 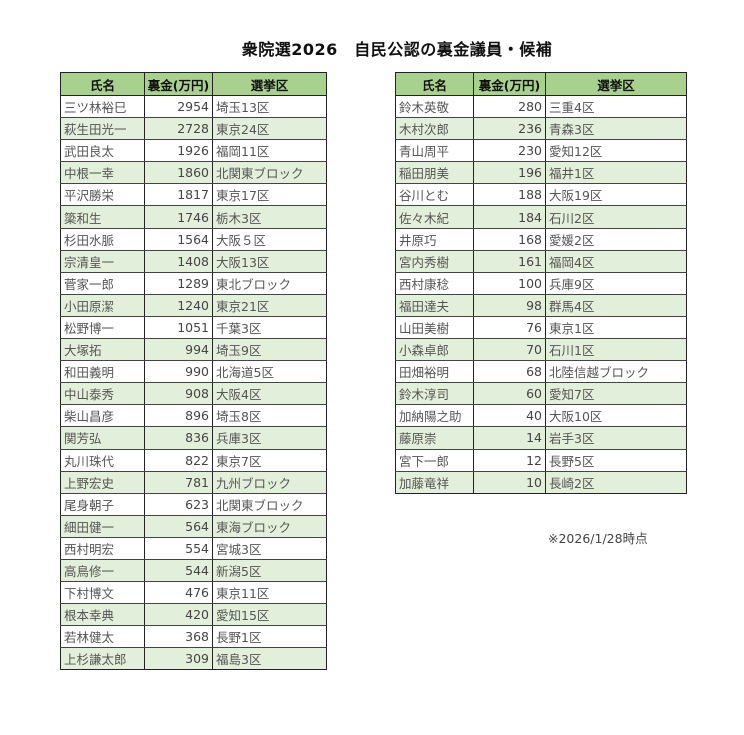 What do you see at coordinates (269, 217) in the screenshot?
I see `cell-district: 栃木3区` at bounding box center [269, 217].